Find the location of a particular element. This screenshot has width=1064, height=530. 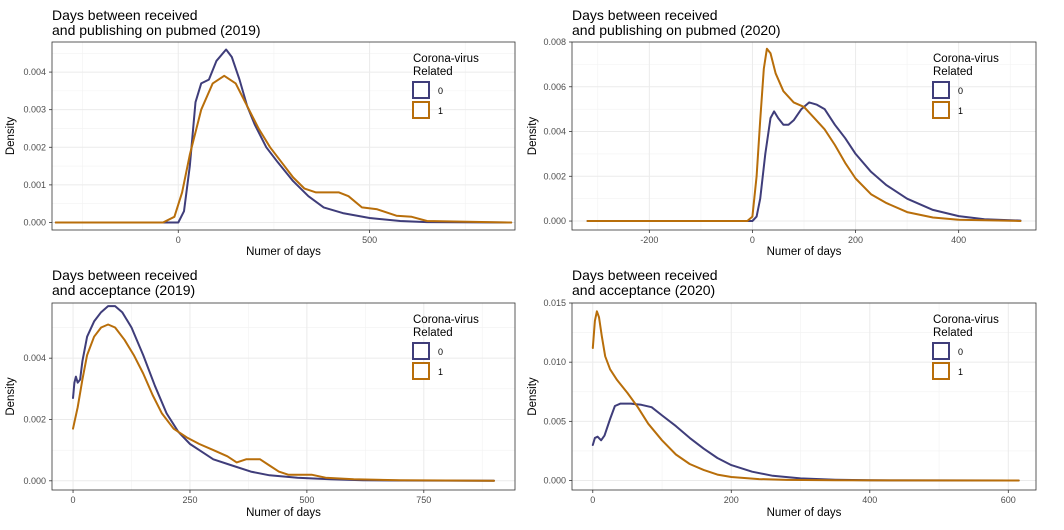

x-tick-label: 600 is located at coordinates (1008, 500).